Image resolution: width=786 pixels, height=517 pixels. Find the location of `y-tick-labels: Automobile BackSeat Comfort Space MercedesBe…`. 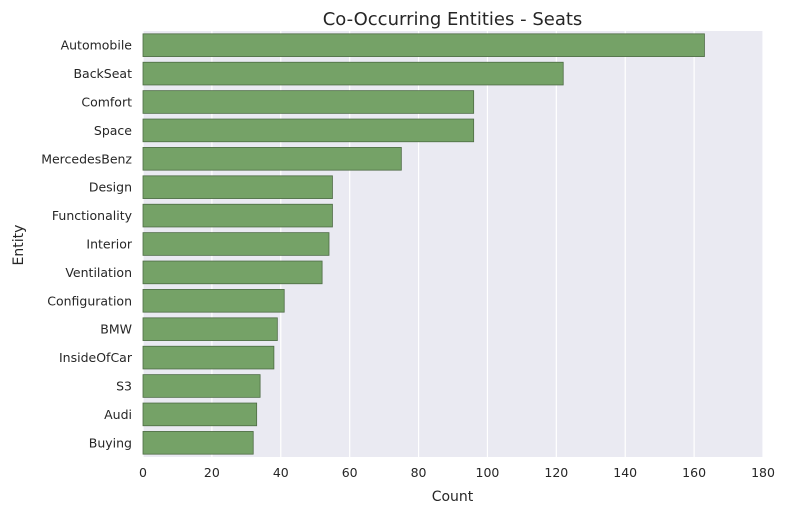

y-tick-labels: Automobile BackSeat Comfort Space MercedesBe… is located at coordinates (87, 244).